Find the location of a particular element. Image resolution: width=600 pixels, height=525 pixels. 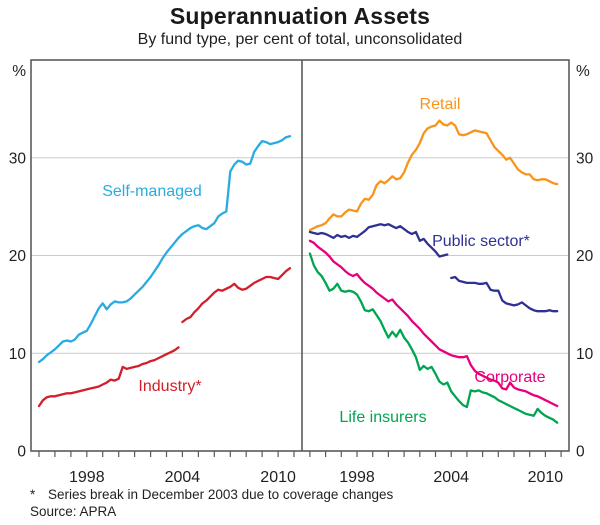

series-retail is located at coordinates (433, 175).